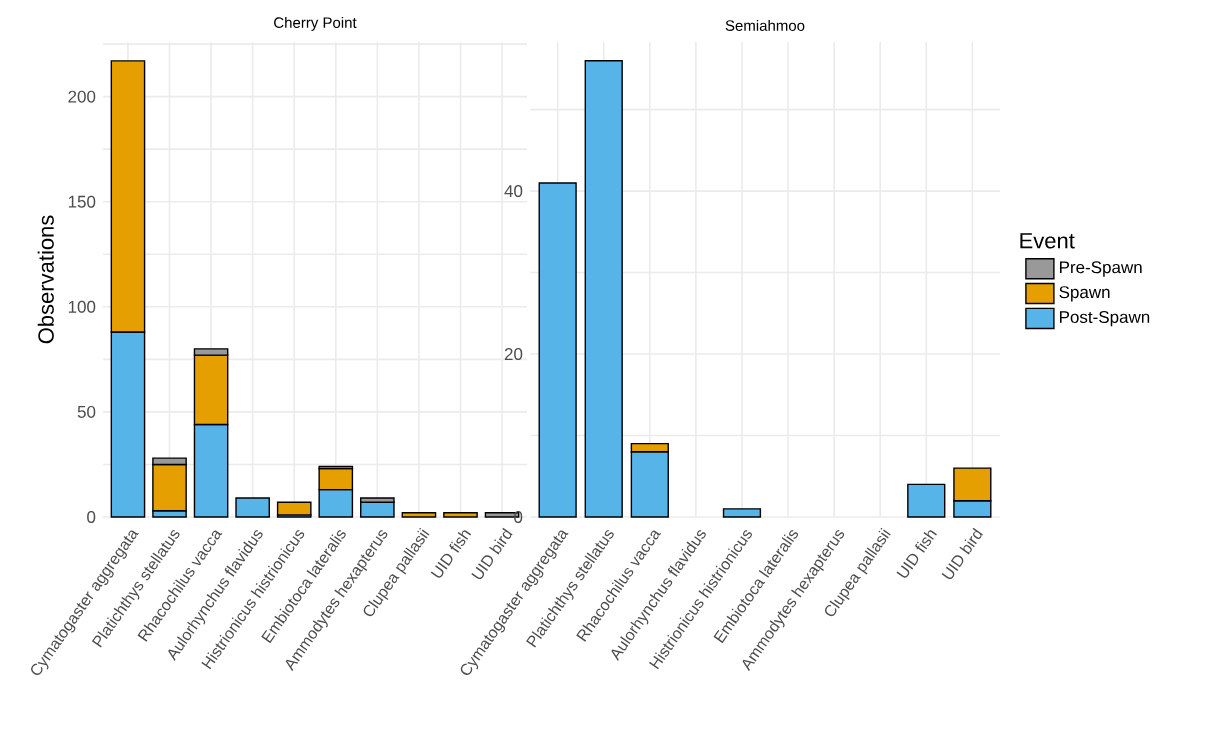 The width and height of the screenshot is (1214, 732). I want to click on chart-title: Semiahmoo, so click(765, 25).